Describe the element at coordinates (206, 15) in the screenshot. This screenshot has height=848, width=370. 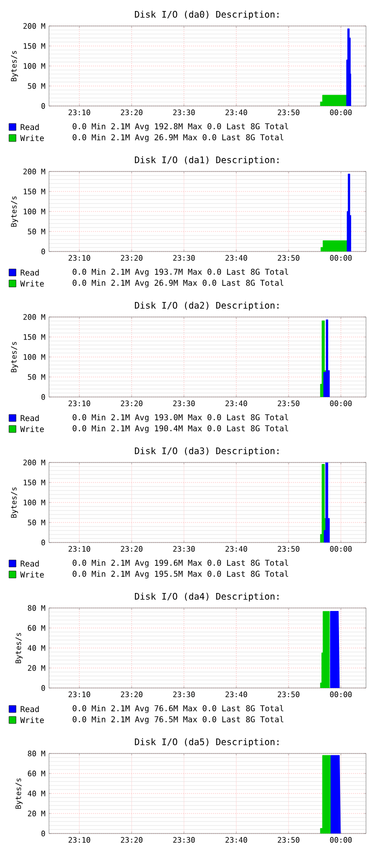
I see `chart-title: Disk I/O (da0) Description:` at that location.